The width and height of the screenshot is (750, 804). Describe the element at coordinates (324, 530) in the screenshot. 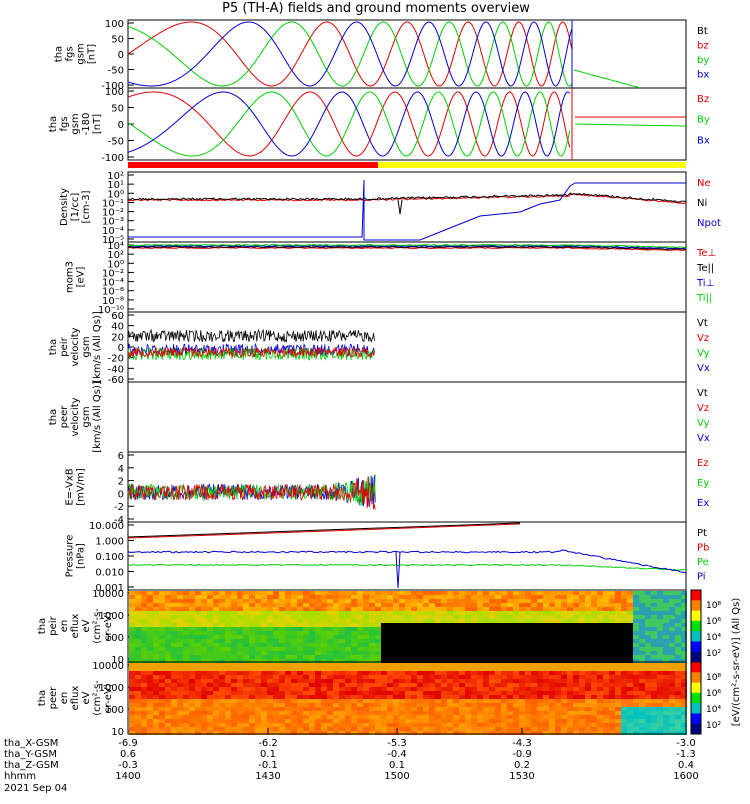

I see `pressure-pt` at that location.